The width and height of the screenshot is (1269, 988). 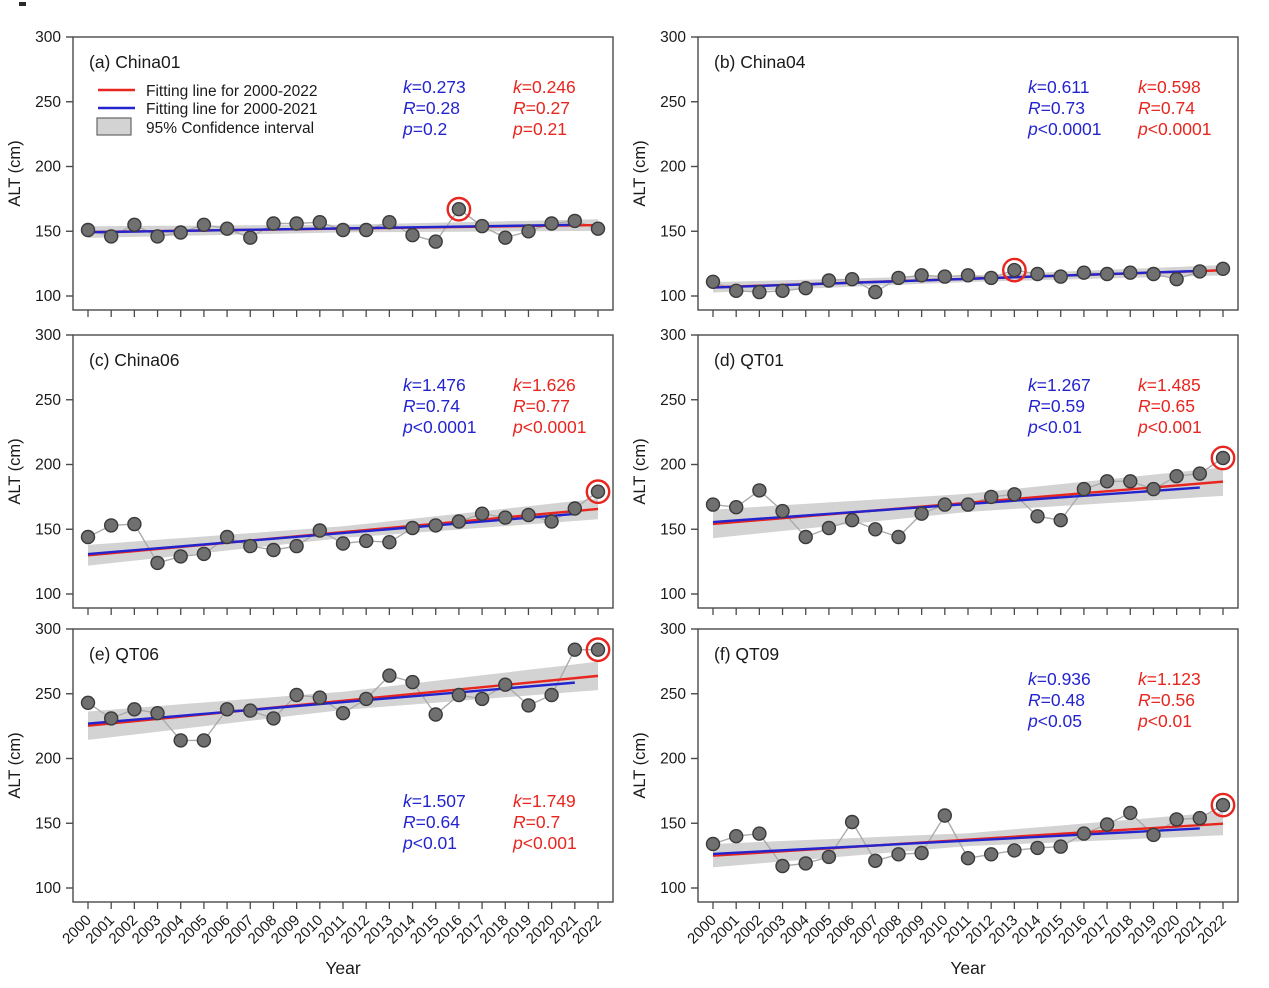 I want to click on legend-label: Fitting line for 2000-2022, so click(x=231, y=91).